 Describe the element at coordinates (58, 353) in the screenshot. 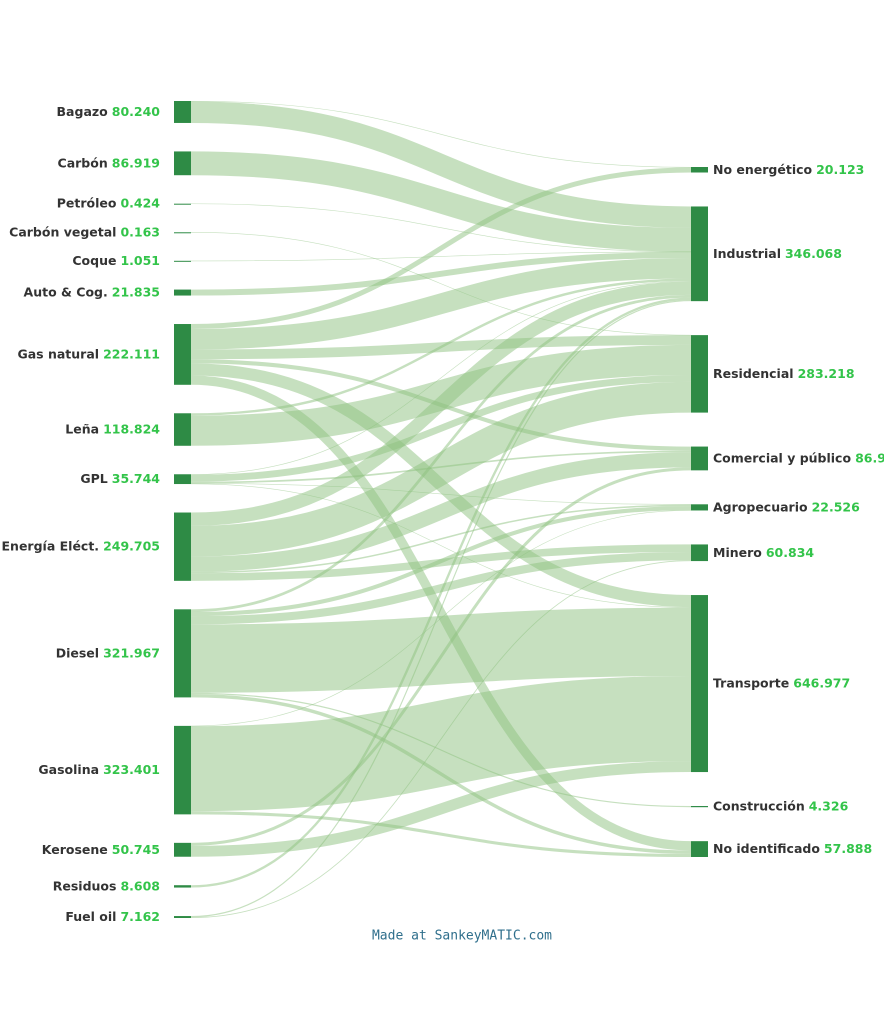

I see `node-name: Gas natural` at that location.